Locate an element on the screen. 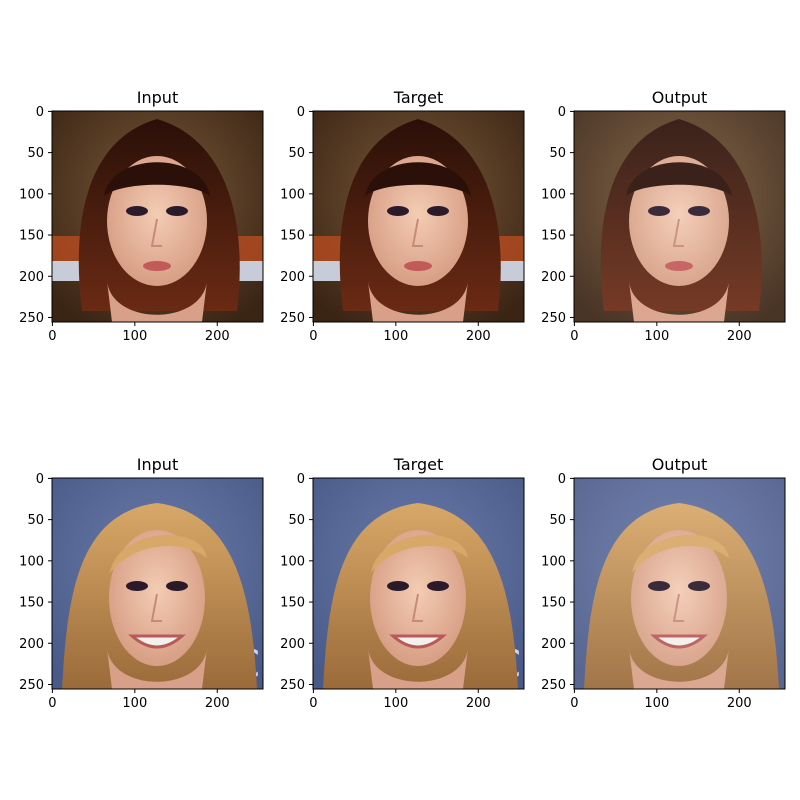 This screenshot has width=800, height=800. smile is located at coordinates (679, 641).